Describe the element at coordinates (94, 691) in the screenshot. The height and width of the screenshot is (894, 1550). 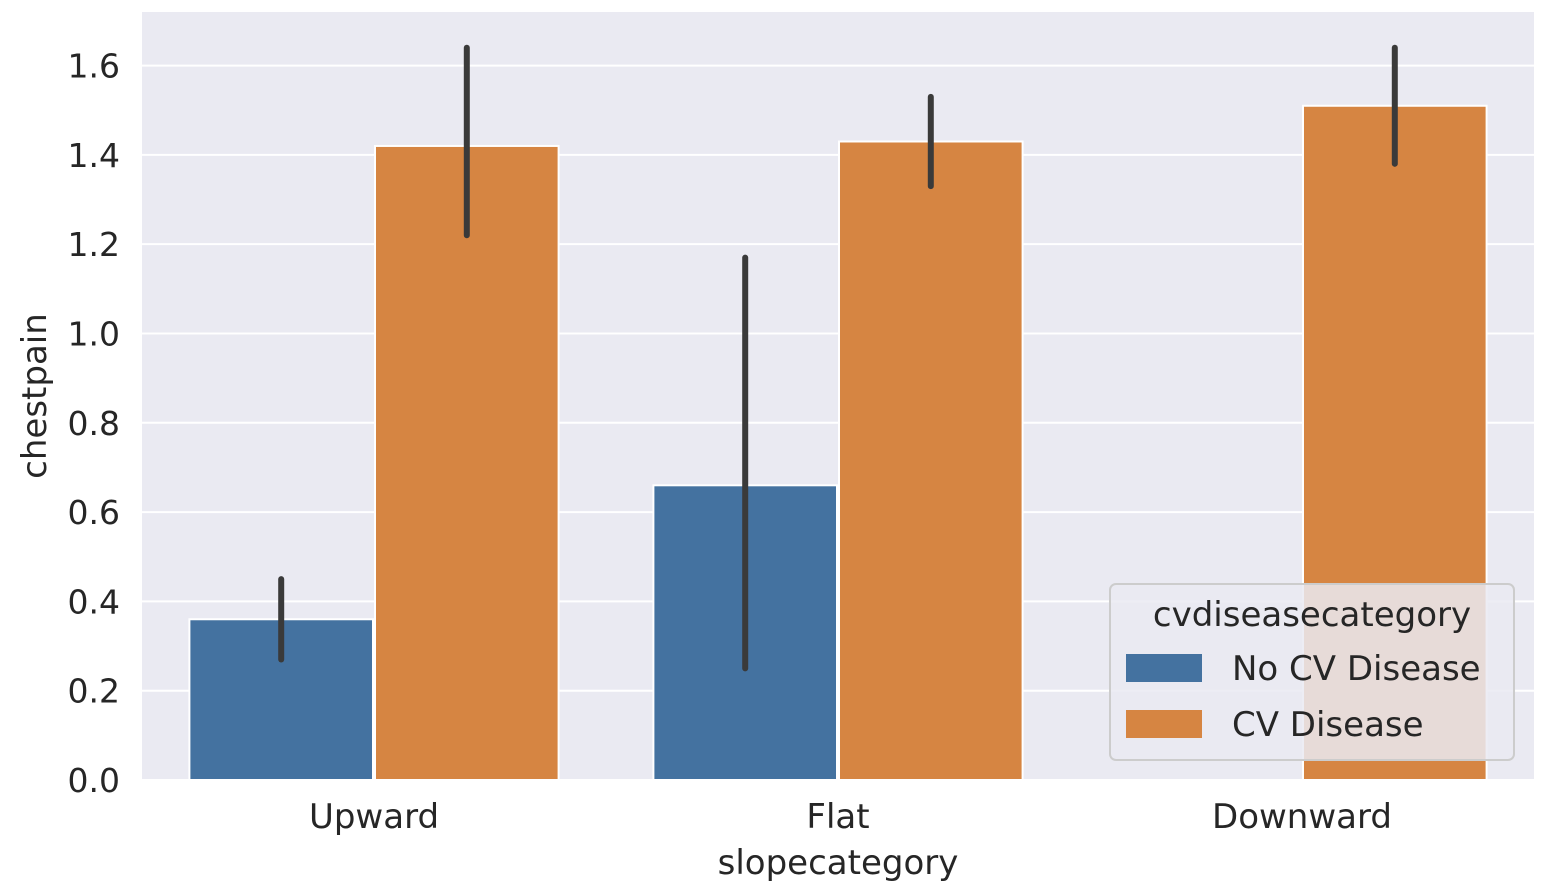
I see `y-tick-label: 0.2` at that location.